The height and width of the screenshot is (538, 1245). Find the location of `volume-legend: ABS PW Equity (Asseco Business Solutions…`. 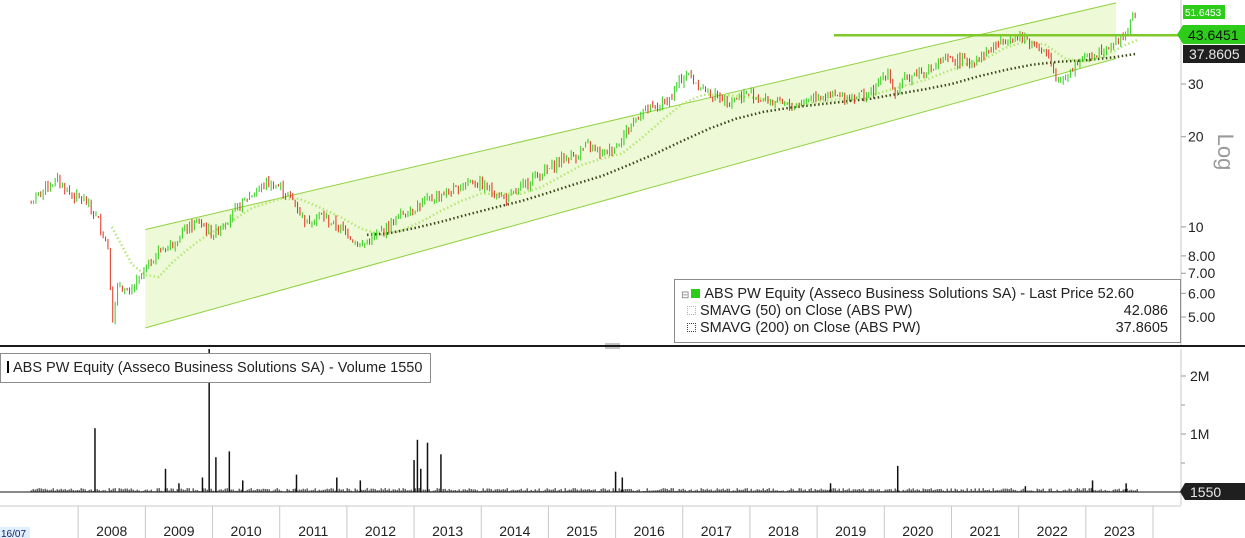

volume-legend: ABS PW Equity (Asseco Business Solutions… is located at coordinates (216, 368).